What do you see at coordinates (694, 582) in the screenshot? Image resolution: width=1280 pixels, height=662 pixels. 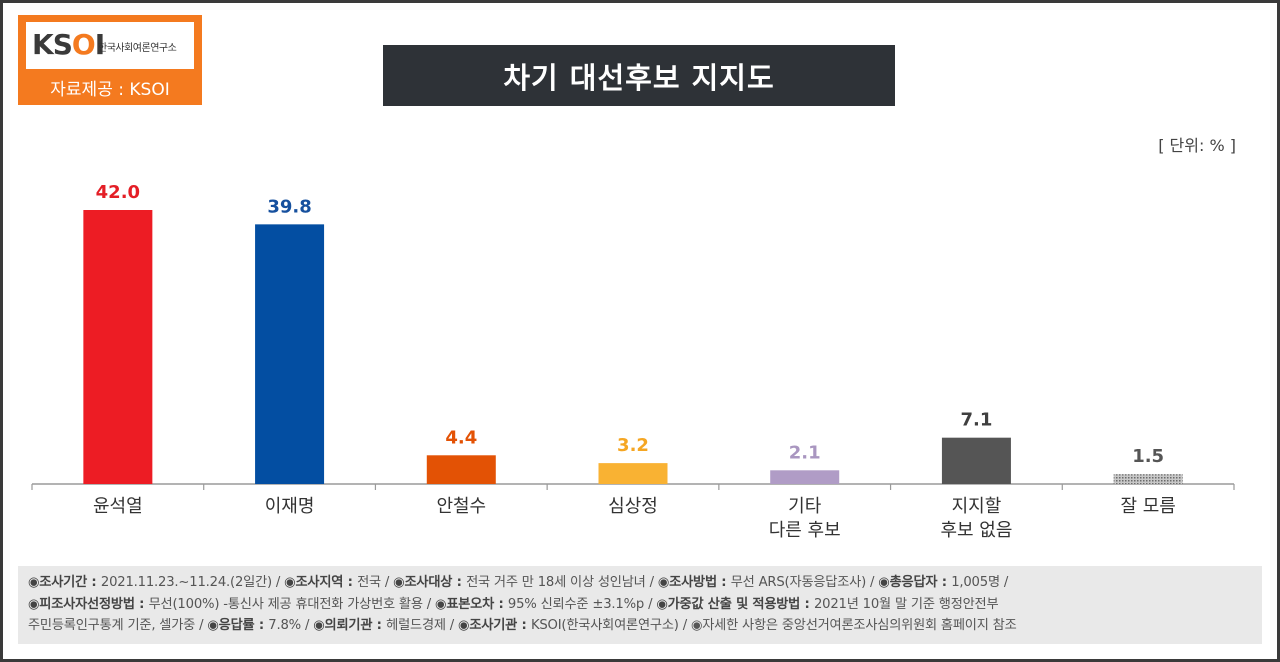 I see `note-label: ◉조사방법 :` at bounding box center [694, 582].